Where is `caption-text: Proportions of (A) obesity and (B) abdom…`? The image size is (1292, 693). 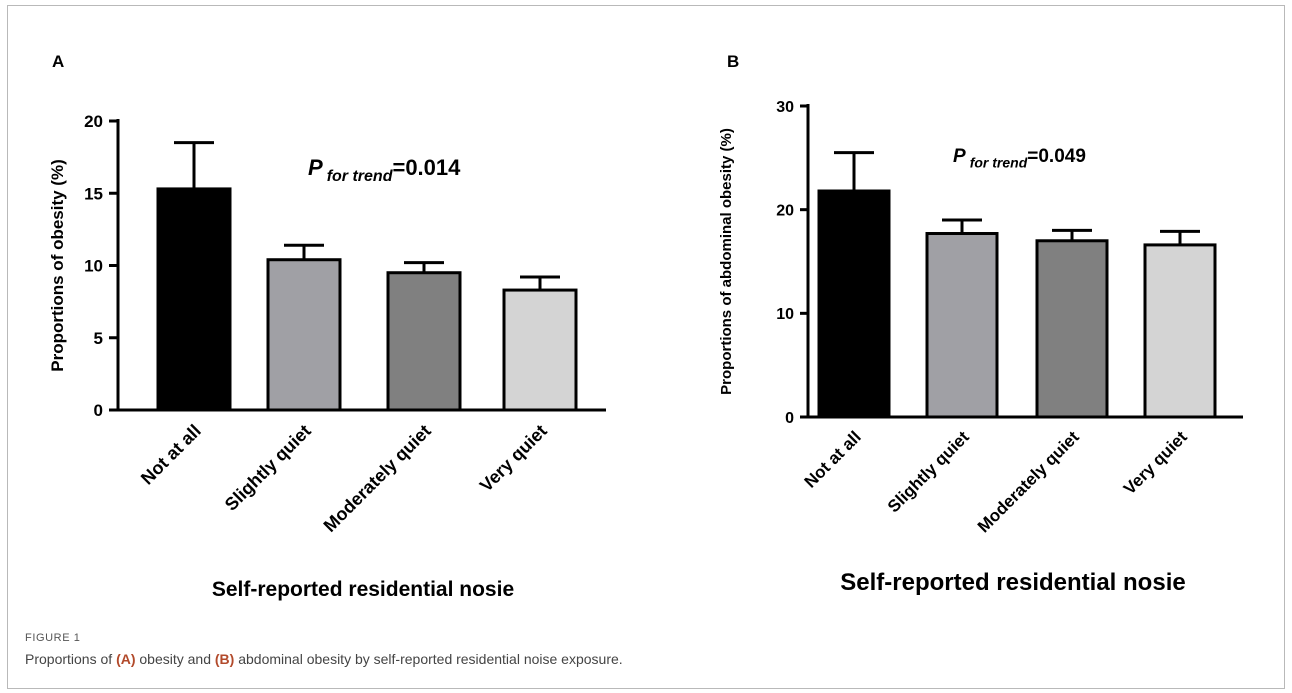
caption-text: Proportions of (A) obesity and (B) abdom… is located at coordinates (324, 659).